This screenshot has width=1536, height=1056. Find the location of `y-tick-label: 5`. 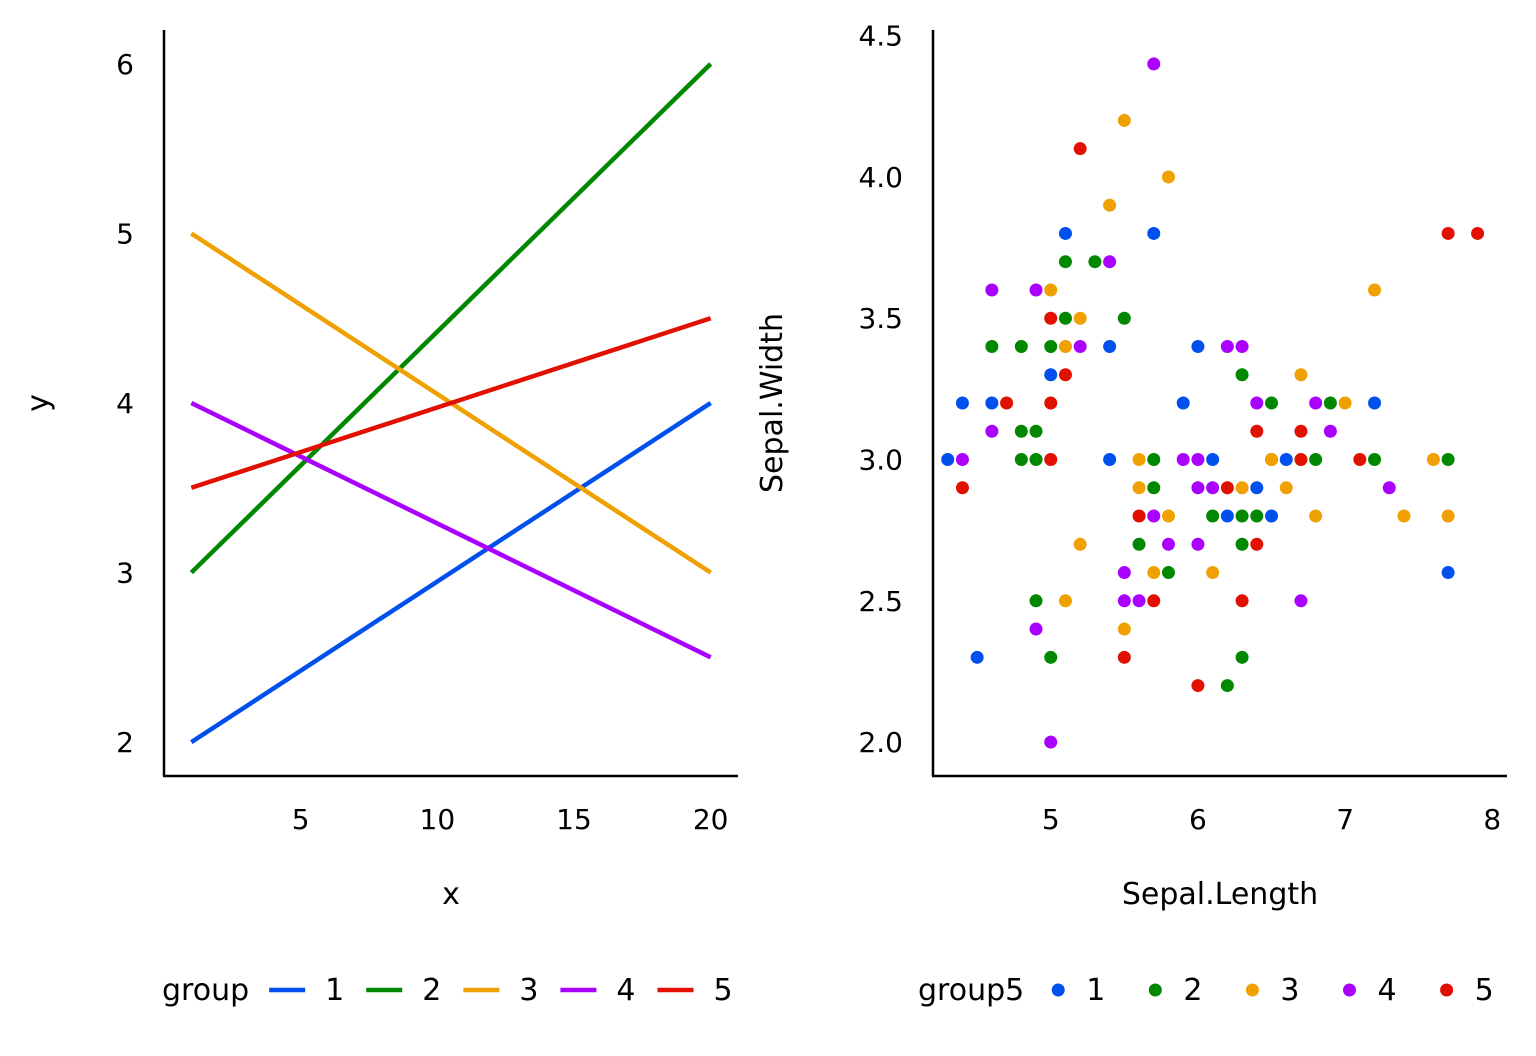

y-tick-label: 5 is located at coordinates (125, 233).